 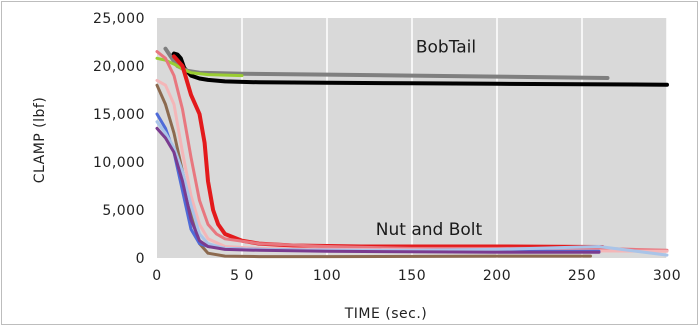 What do you see at coordinates (327, 276) in the screenshot?
I see `x-tick-label: 100` at bounding box center [327, 276].